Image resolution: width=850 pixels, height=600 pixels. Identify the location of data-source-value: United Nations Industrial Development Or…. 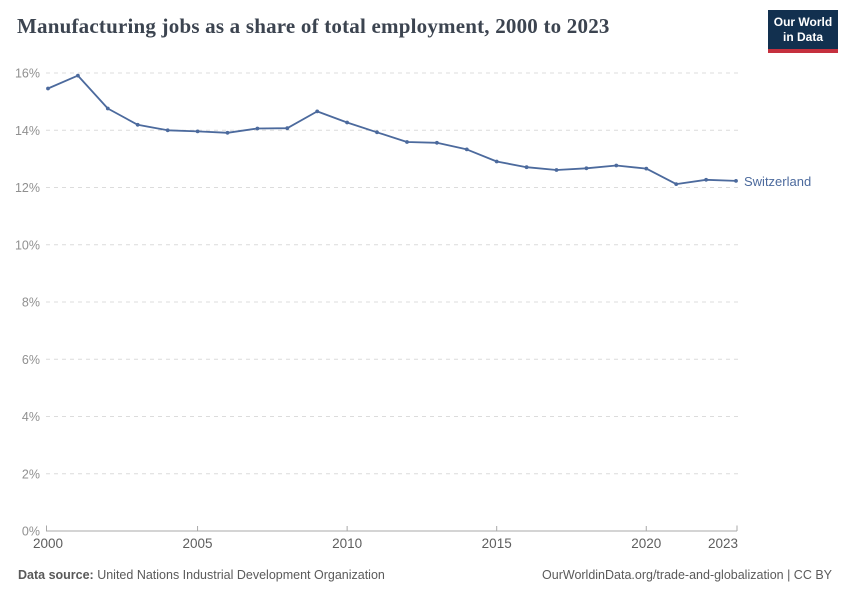
(239, 575).